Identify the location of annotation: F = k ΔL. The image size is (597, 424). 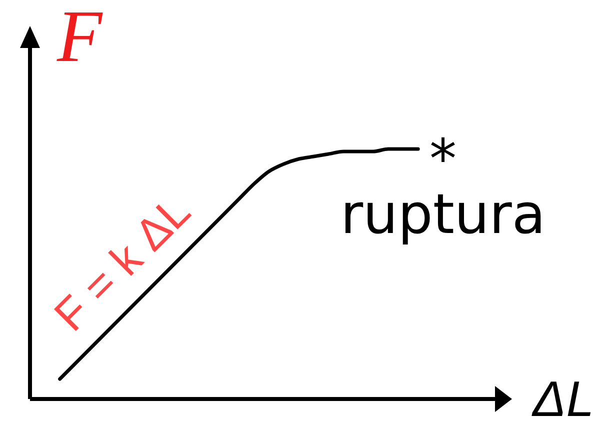
(122, 263).